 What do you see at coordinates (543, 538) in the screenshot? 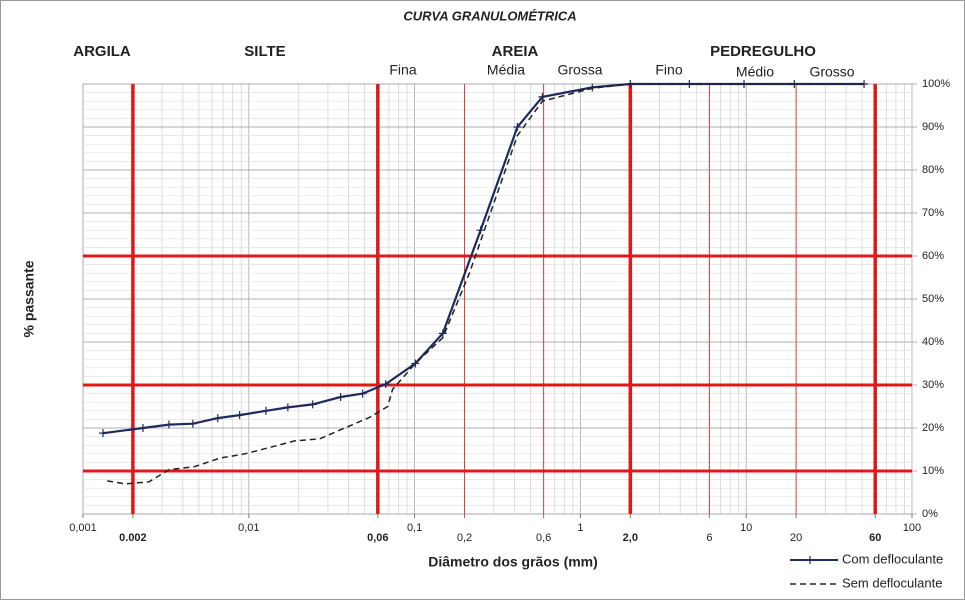
I see `x-tick-label: 0,6` at bounding box center [543, 538].